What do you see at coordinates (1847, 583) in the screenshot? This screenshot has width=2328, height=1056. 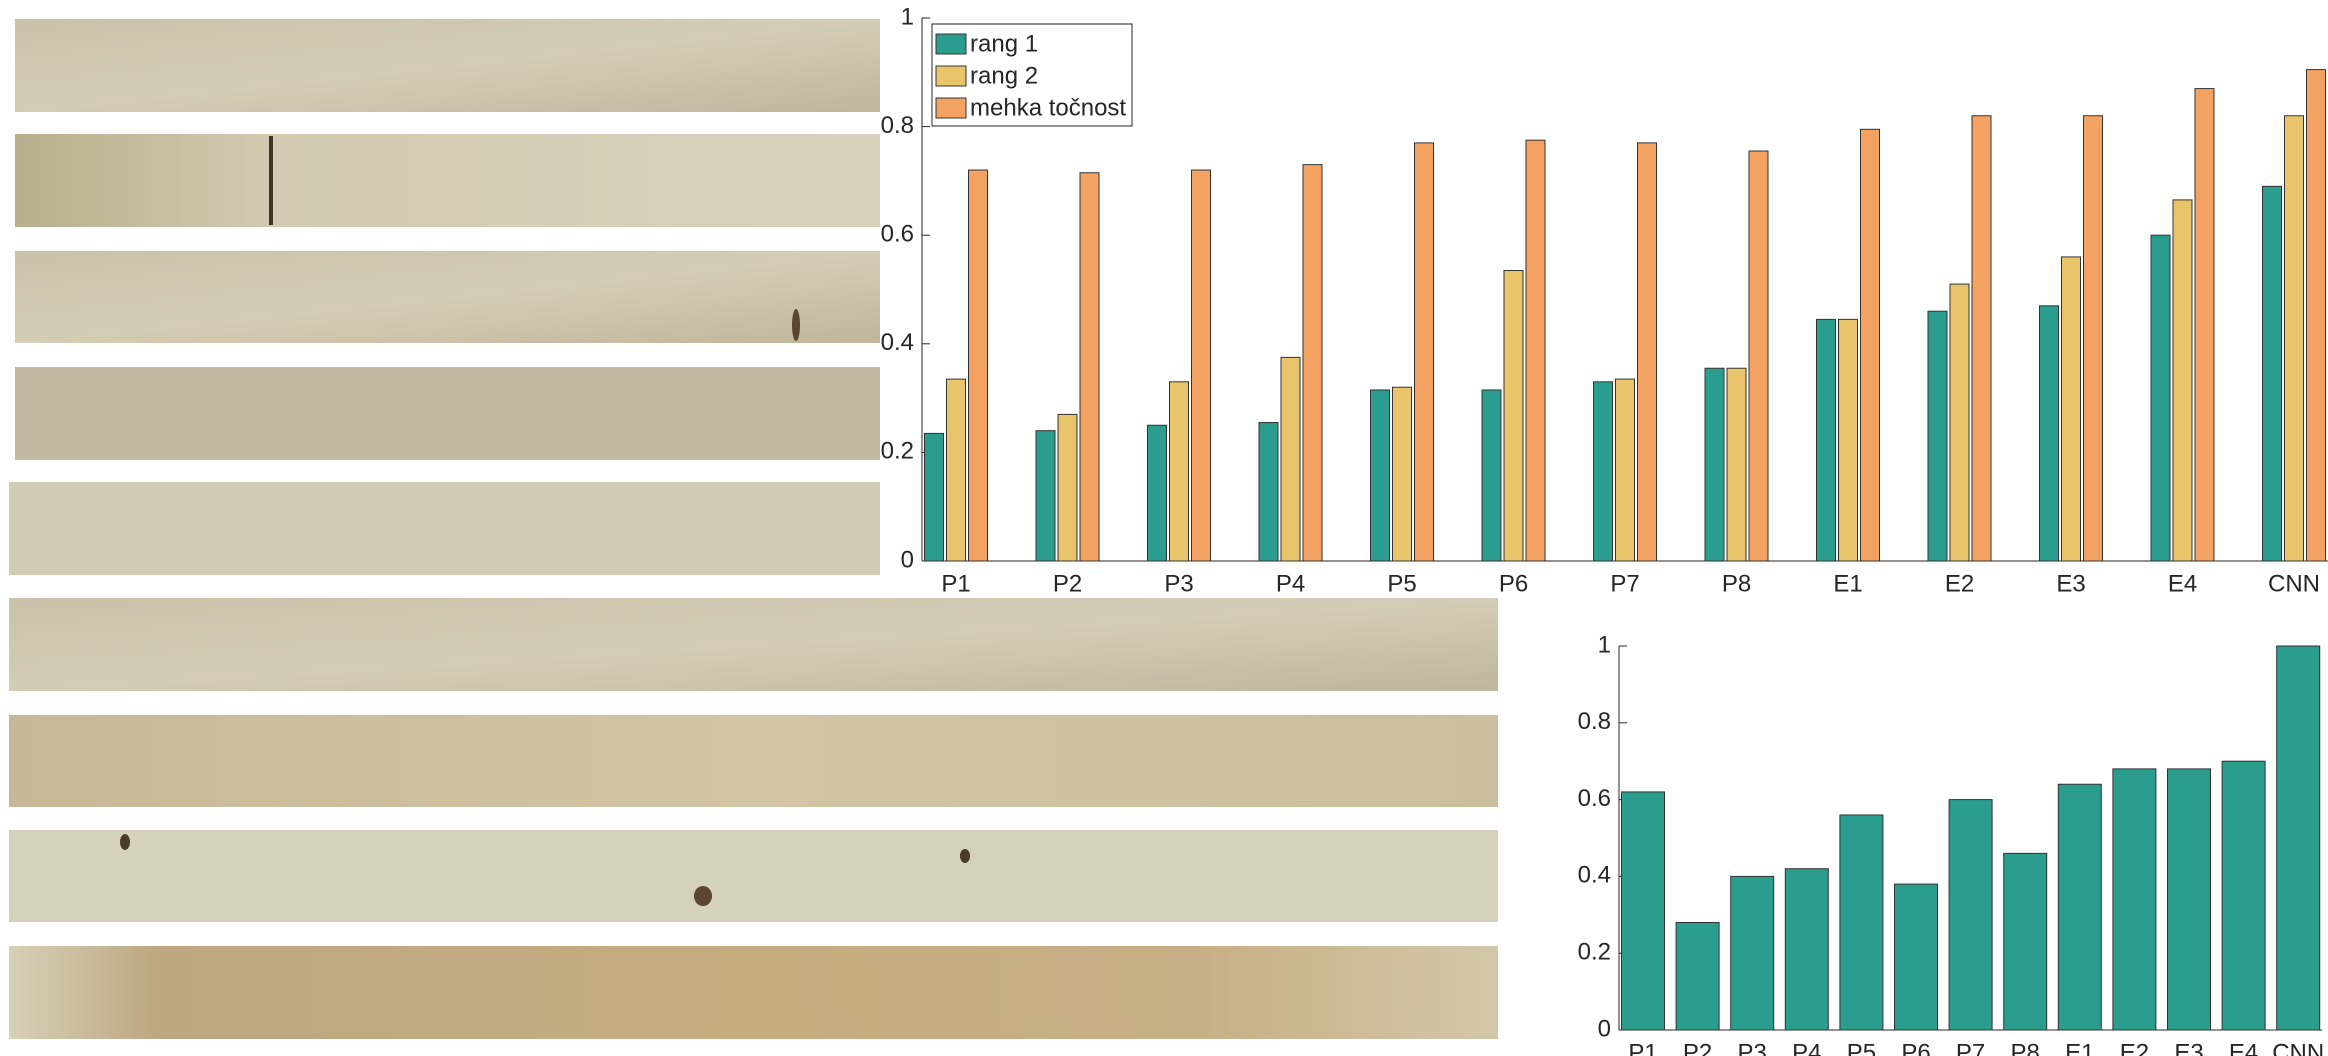 I see `x-tick-label: E1` at bounding box center [1847, 583].